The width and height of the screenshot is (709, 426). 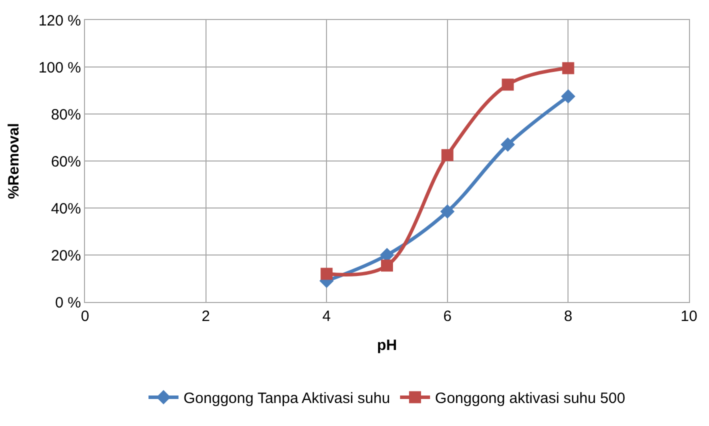 I want to click on y-tick-label: 80%, so click(x=65, y=115).